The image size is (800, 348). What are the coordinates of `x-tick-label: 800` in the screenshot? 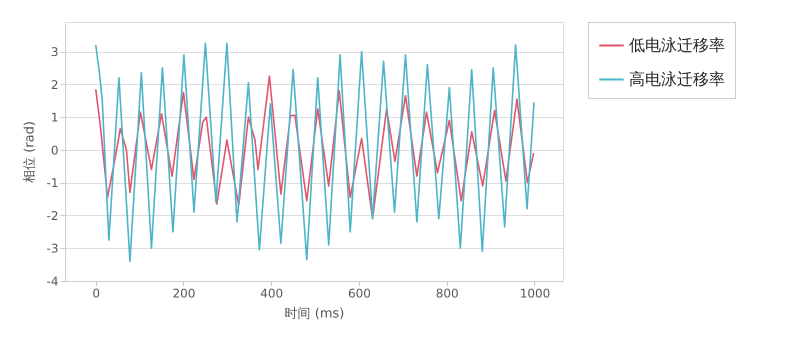 It's located at (447, 293).